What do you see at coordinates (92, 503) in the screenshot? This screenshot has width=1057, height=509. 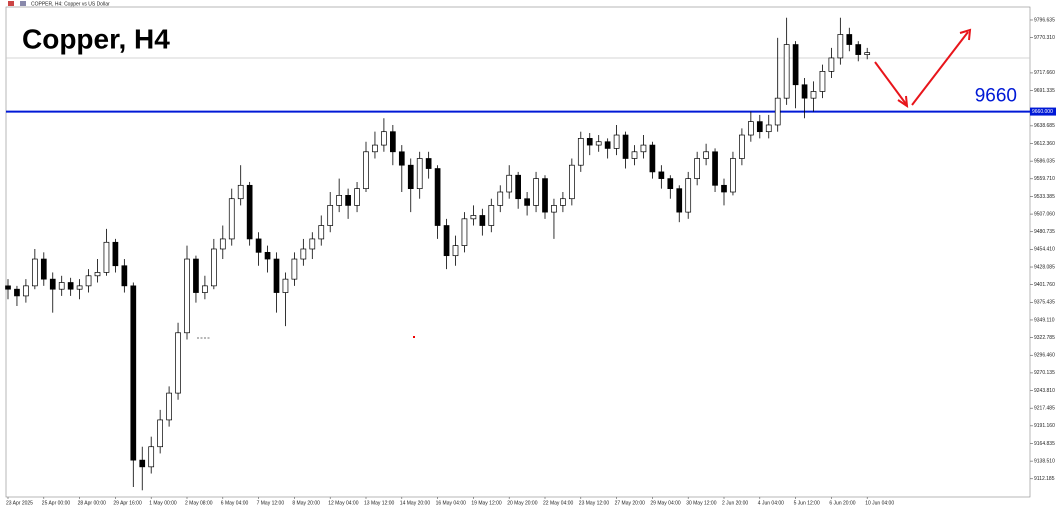 I see `x-tick-label: 28 Apr 00:00` at bounding box center [92, 503].